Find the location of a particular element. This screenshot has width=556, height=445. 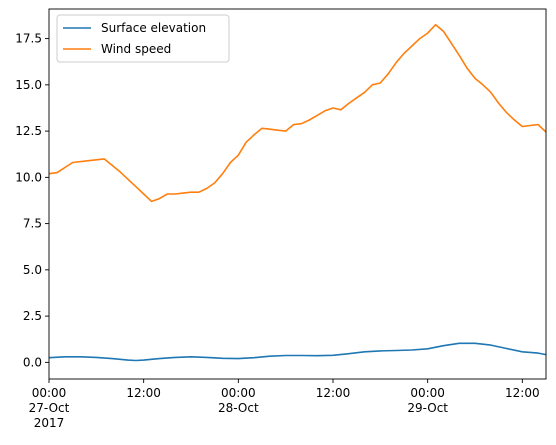

y-tick-label-7: 17.5 is located at coordinates (28, 39).